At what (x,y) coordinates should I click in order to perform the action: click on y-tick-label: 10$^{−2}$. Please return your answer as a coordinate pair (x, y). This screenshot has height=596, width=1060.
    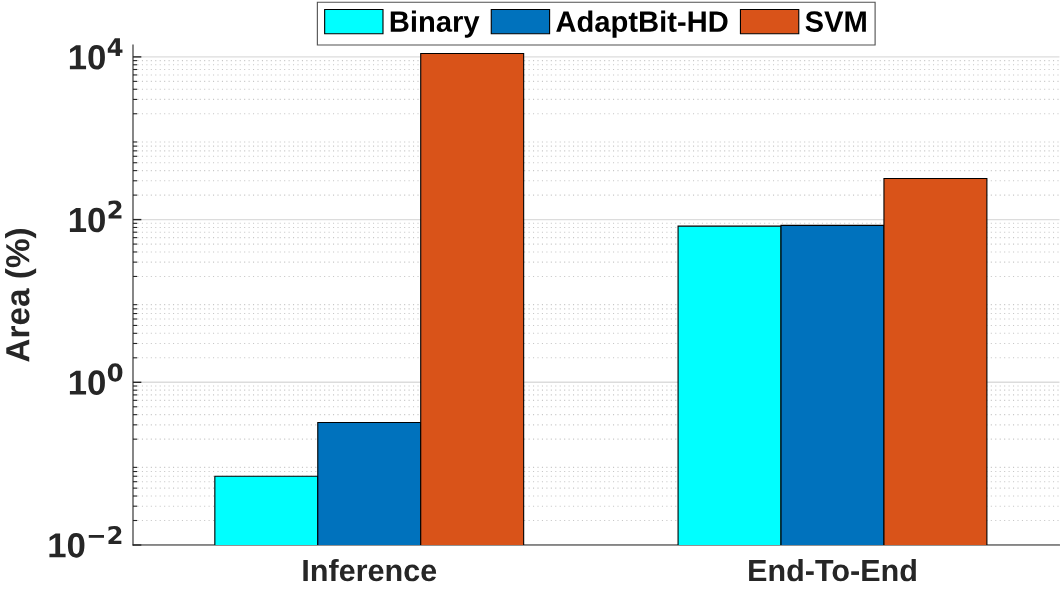
    Looking at the image, I should click on (85, 541).